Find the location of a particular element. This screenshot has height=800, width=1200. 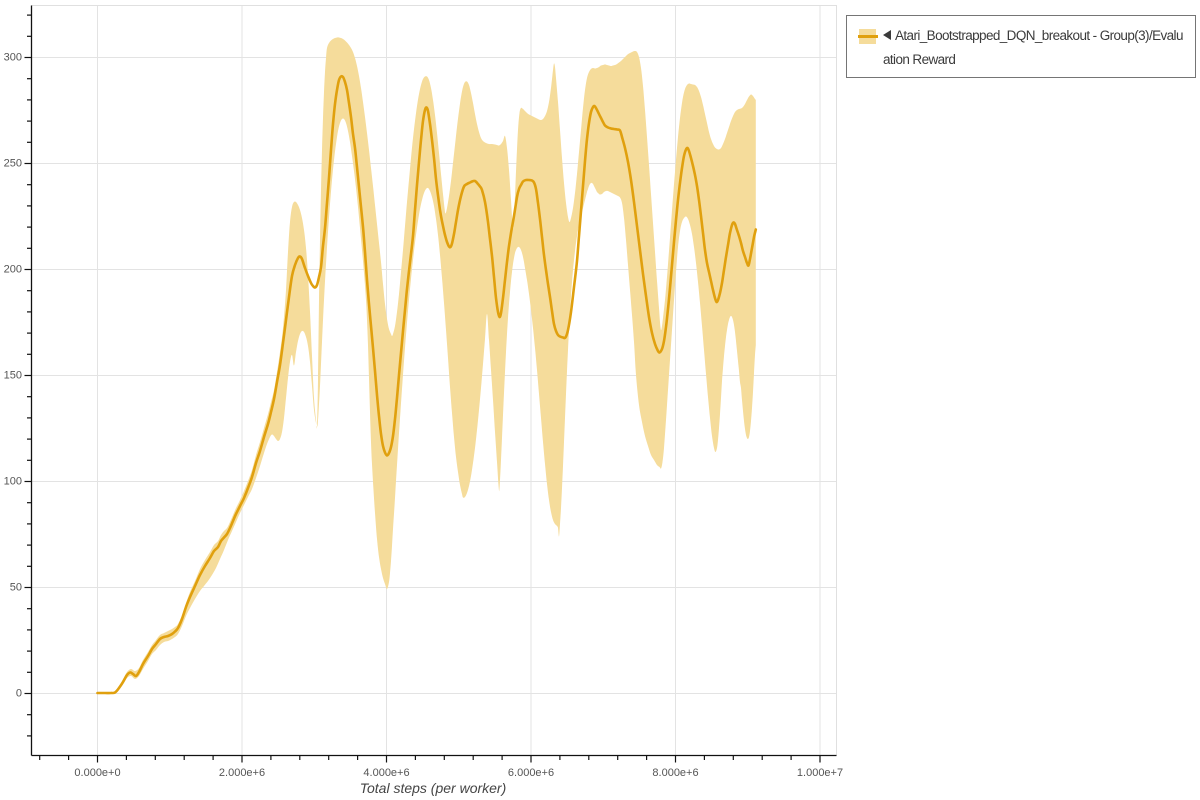

svg-text: 0.000e+0 is located at coordinates (97, 773).